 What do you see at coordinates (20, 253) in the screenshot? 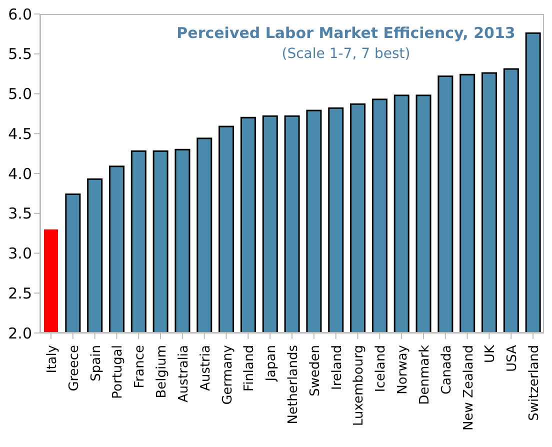
I see `y-tick-label: 3.0` at bounding box center [20, 253].